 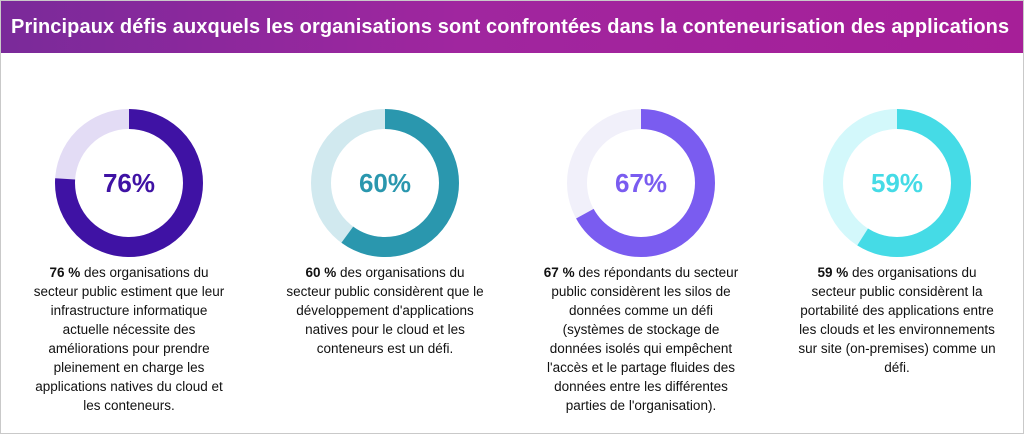 I want to click on percent-label-3: 67%, so click(x=641, y=182).